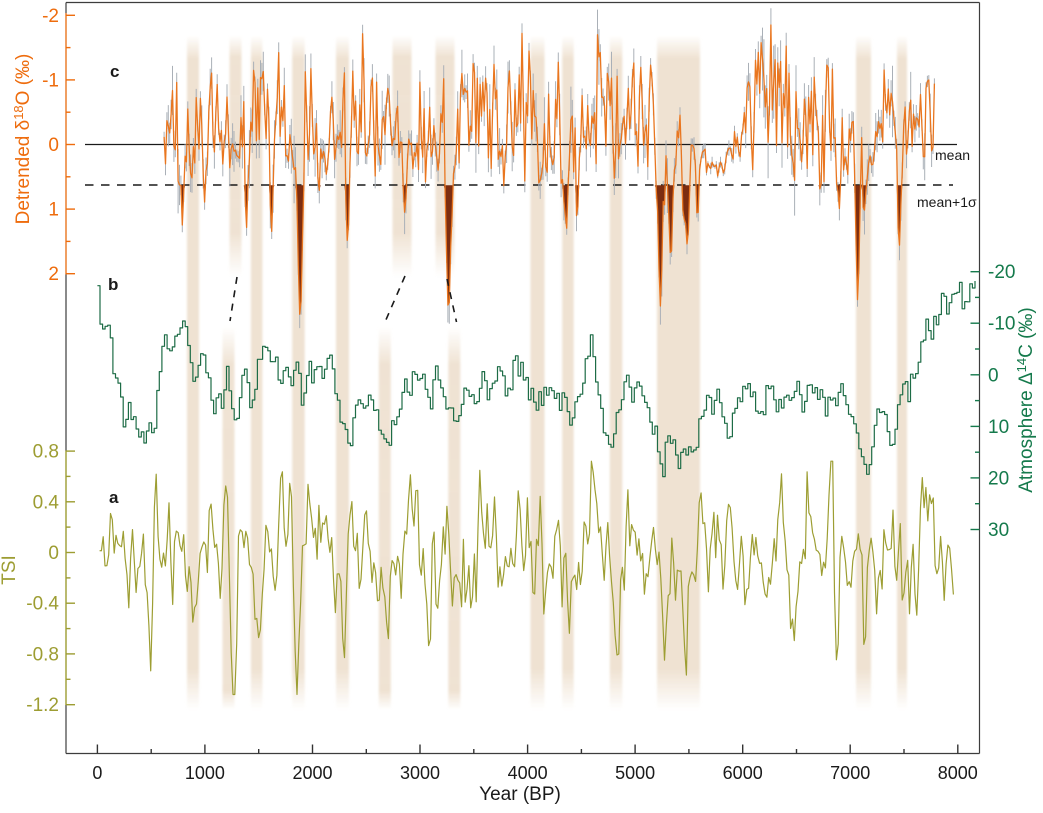 The width and height of the screenshot is (1043, 813). Describe the element at coordinates (952, 155) in the screenshot. I see `svg-text: mean` at that location.